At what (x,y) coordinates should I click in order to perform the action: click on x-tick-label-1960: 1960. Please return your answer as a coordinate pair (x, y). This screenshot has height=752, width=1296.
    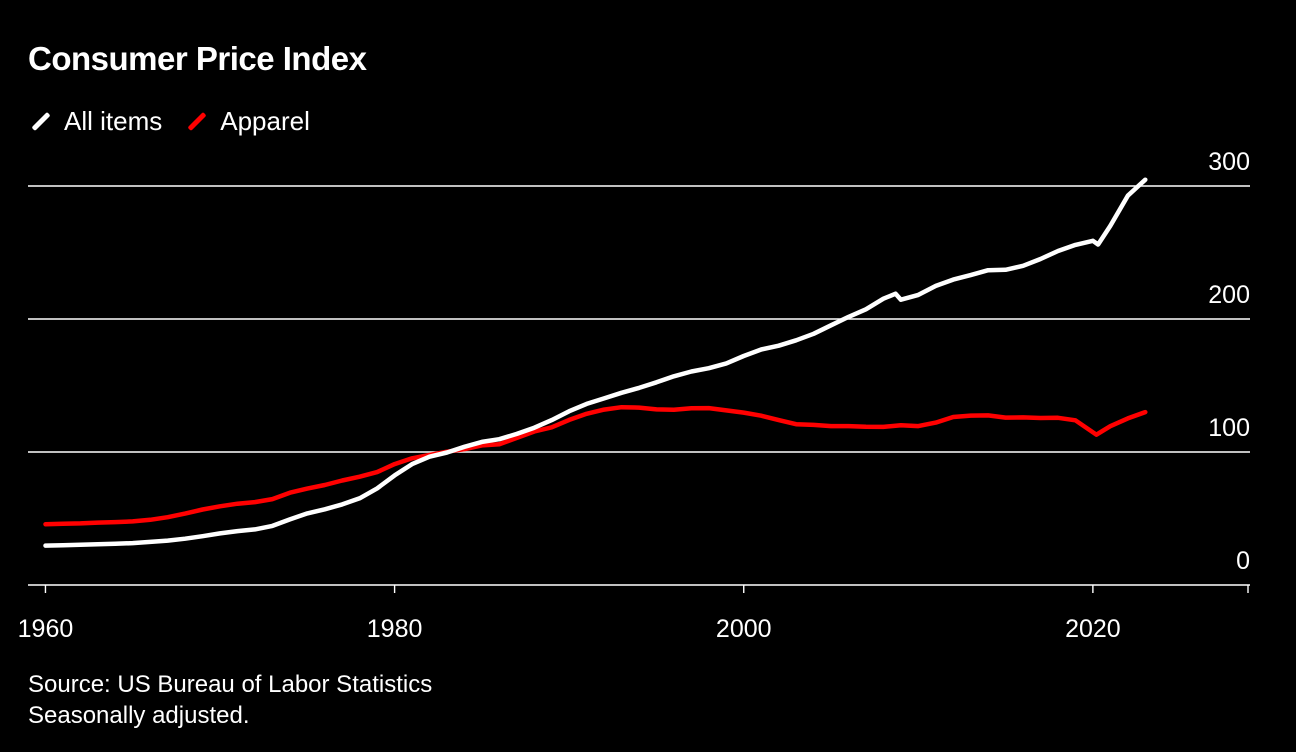
    Looking at the image, I should click on (46, 629).